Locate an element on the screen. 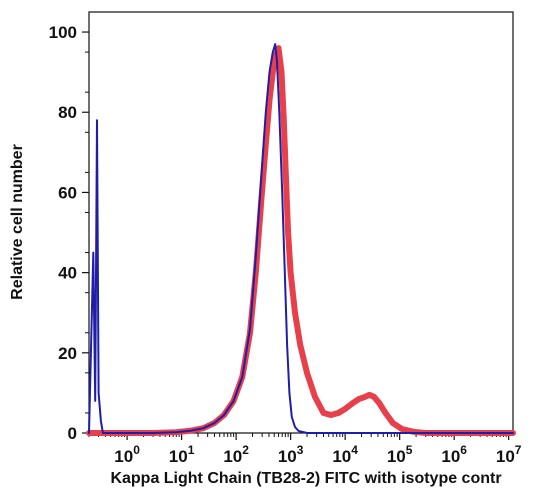 The image size is (533, 493). x-tick-label: 10¹ is located at coordinates (182, 454).